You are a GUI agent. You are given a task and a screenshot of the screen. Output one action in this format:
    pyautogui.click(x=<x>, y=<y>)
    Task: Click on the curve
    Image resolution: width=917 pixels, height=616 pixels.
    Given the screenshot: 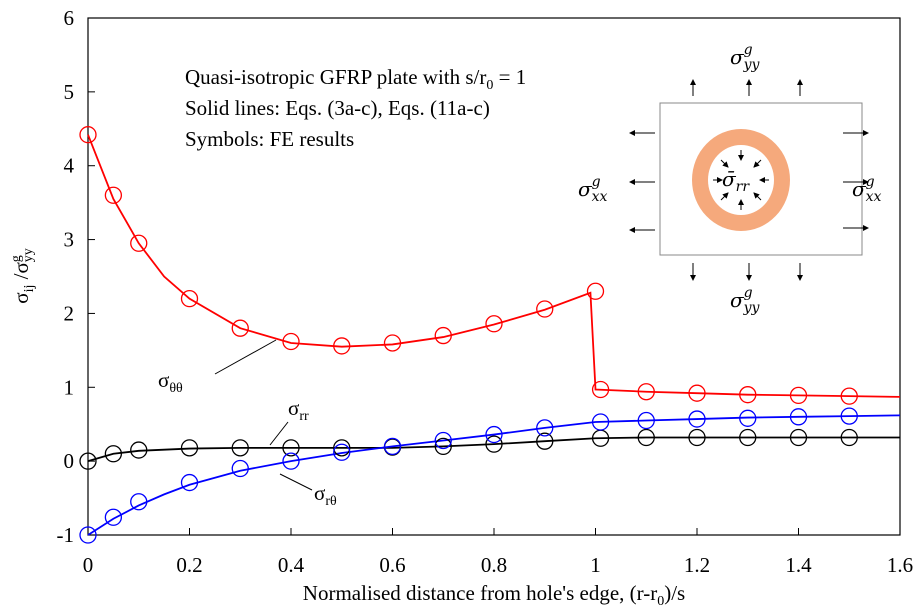 What is the action you would take?
    pyautogui.click(x=493, y=449)
    